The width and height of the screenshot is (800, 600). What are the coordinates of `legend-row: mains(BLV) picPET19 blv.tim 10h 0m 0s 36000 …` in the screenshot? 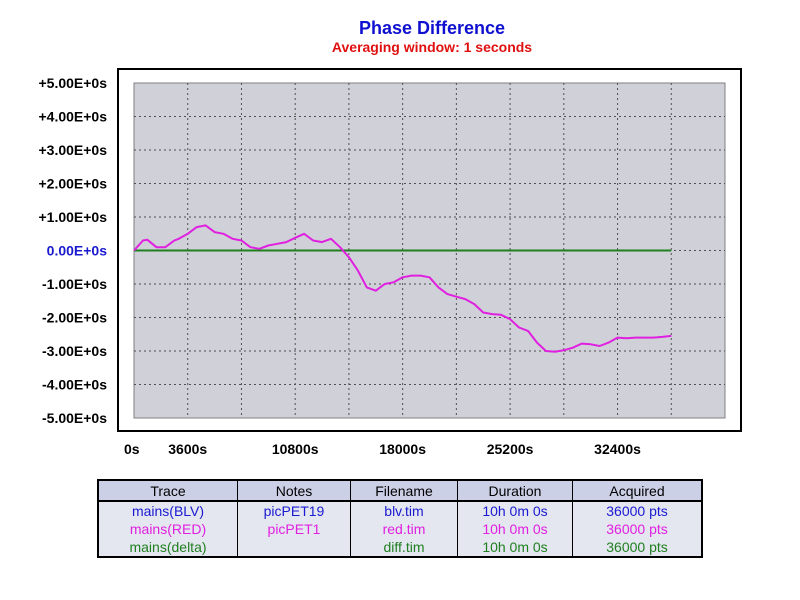 It's located at (400, 510).